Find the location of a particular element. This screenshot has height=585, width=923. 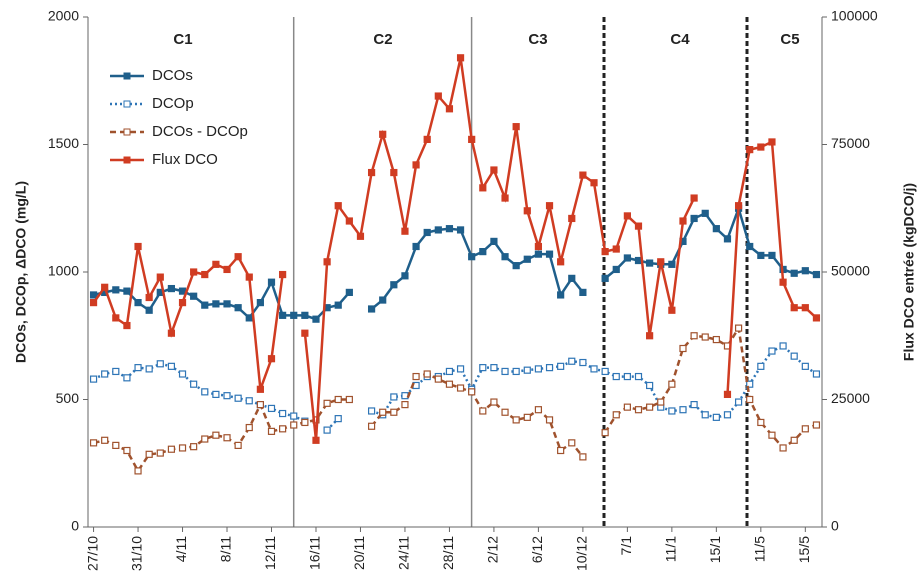

y2-tick-label: 25000 is located at coordinates (850, 398).